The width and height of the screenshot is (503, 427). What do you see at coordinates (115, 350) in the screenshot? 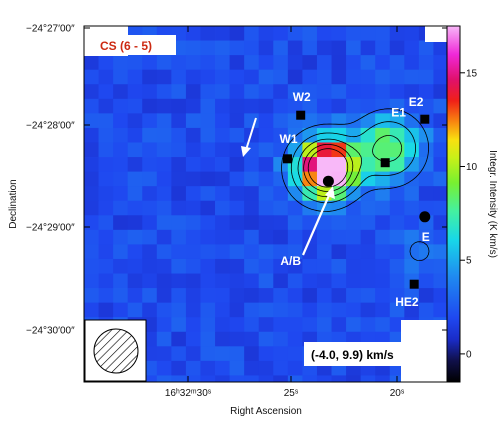
I see `beam` at bounding box center [115, 350].